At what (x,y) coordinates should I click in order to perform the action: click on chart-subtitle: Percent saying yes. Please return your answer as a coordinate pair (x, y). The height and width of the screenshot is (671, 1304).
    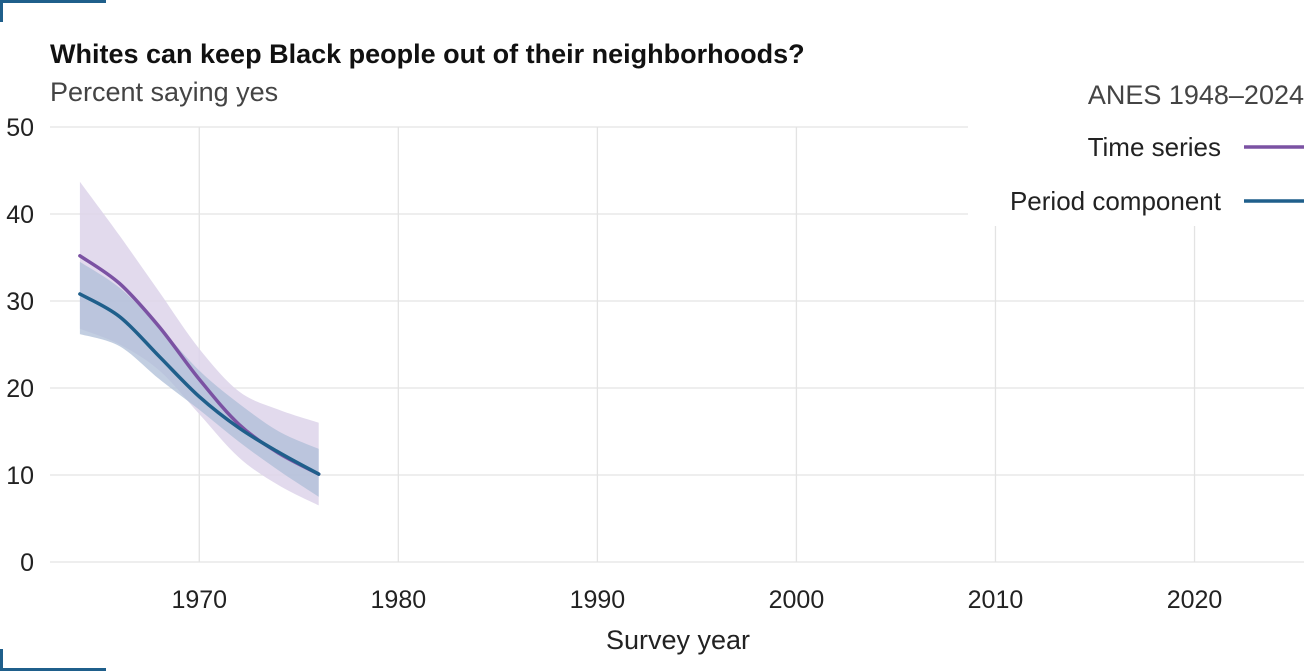
    Looking at the image, I should click on (164, 92).